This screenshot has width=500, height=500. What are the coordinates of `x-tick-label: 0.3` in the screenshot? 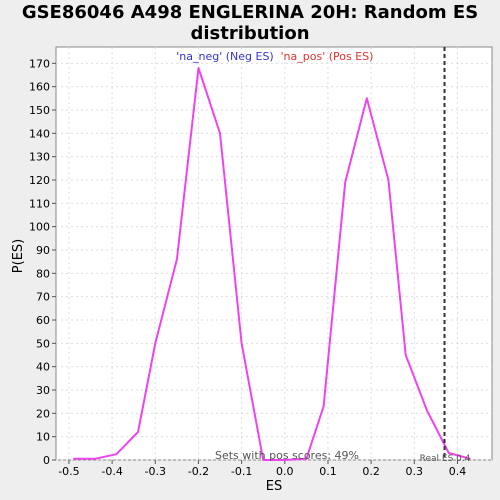 It's located at (415, 471).